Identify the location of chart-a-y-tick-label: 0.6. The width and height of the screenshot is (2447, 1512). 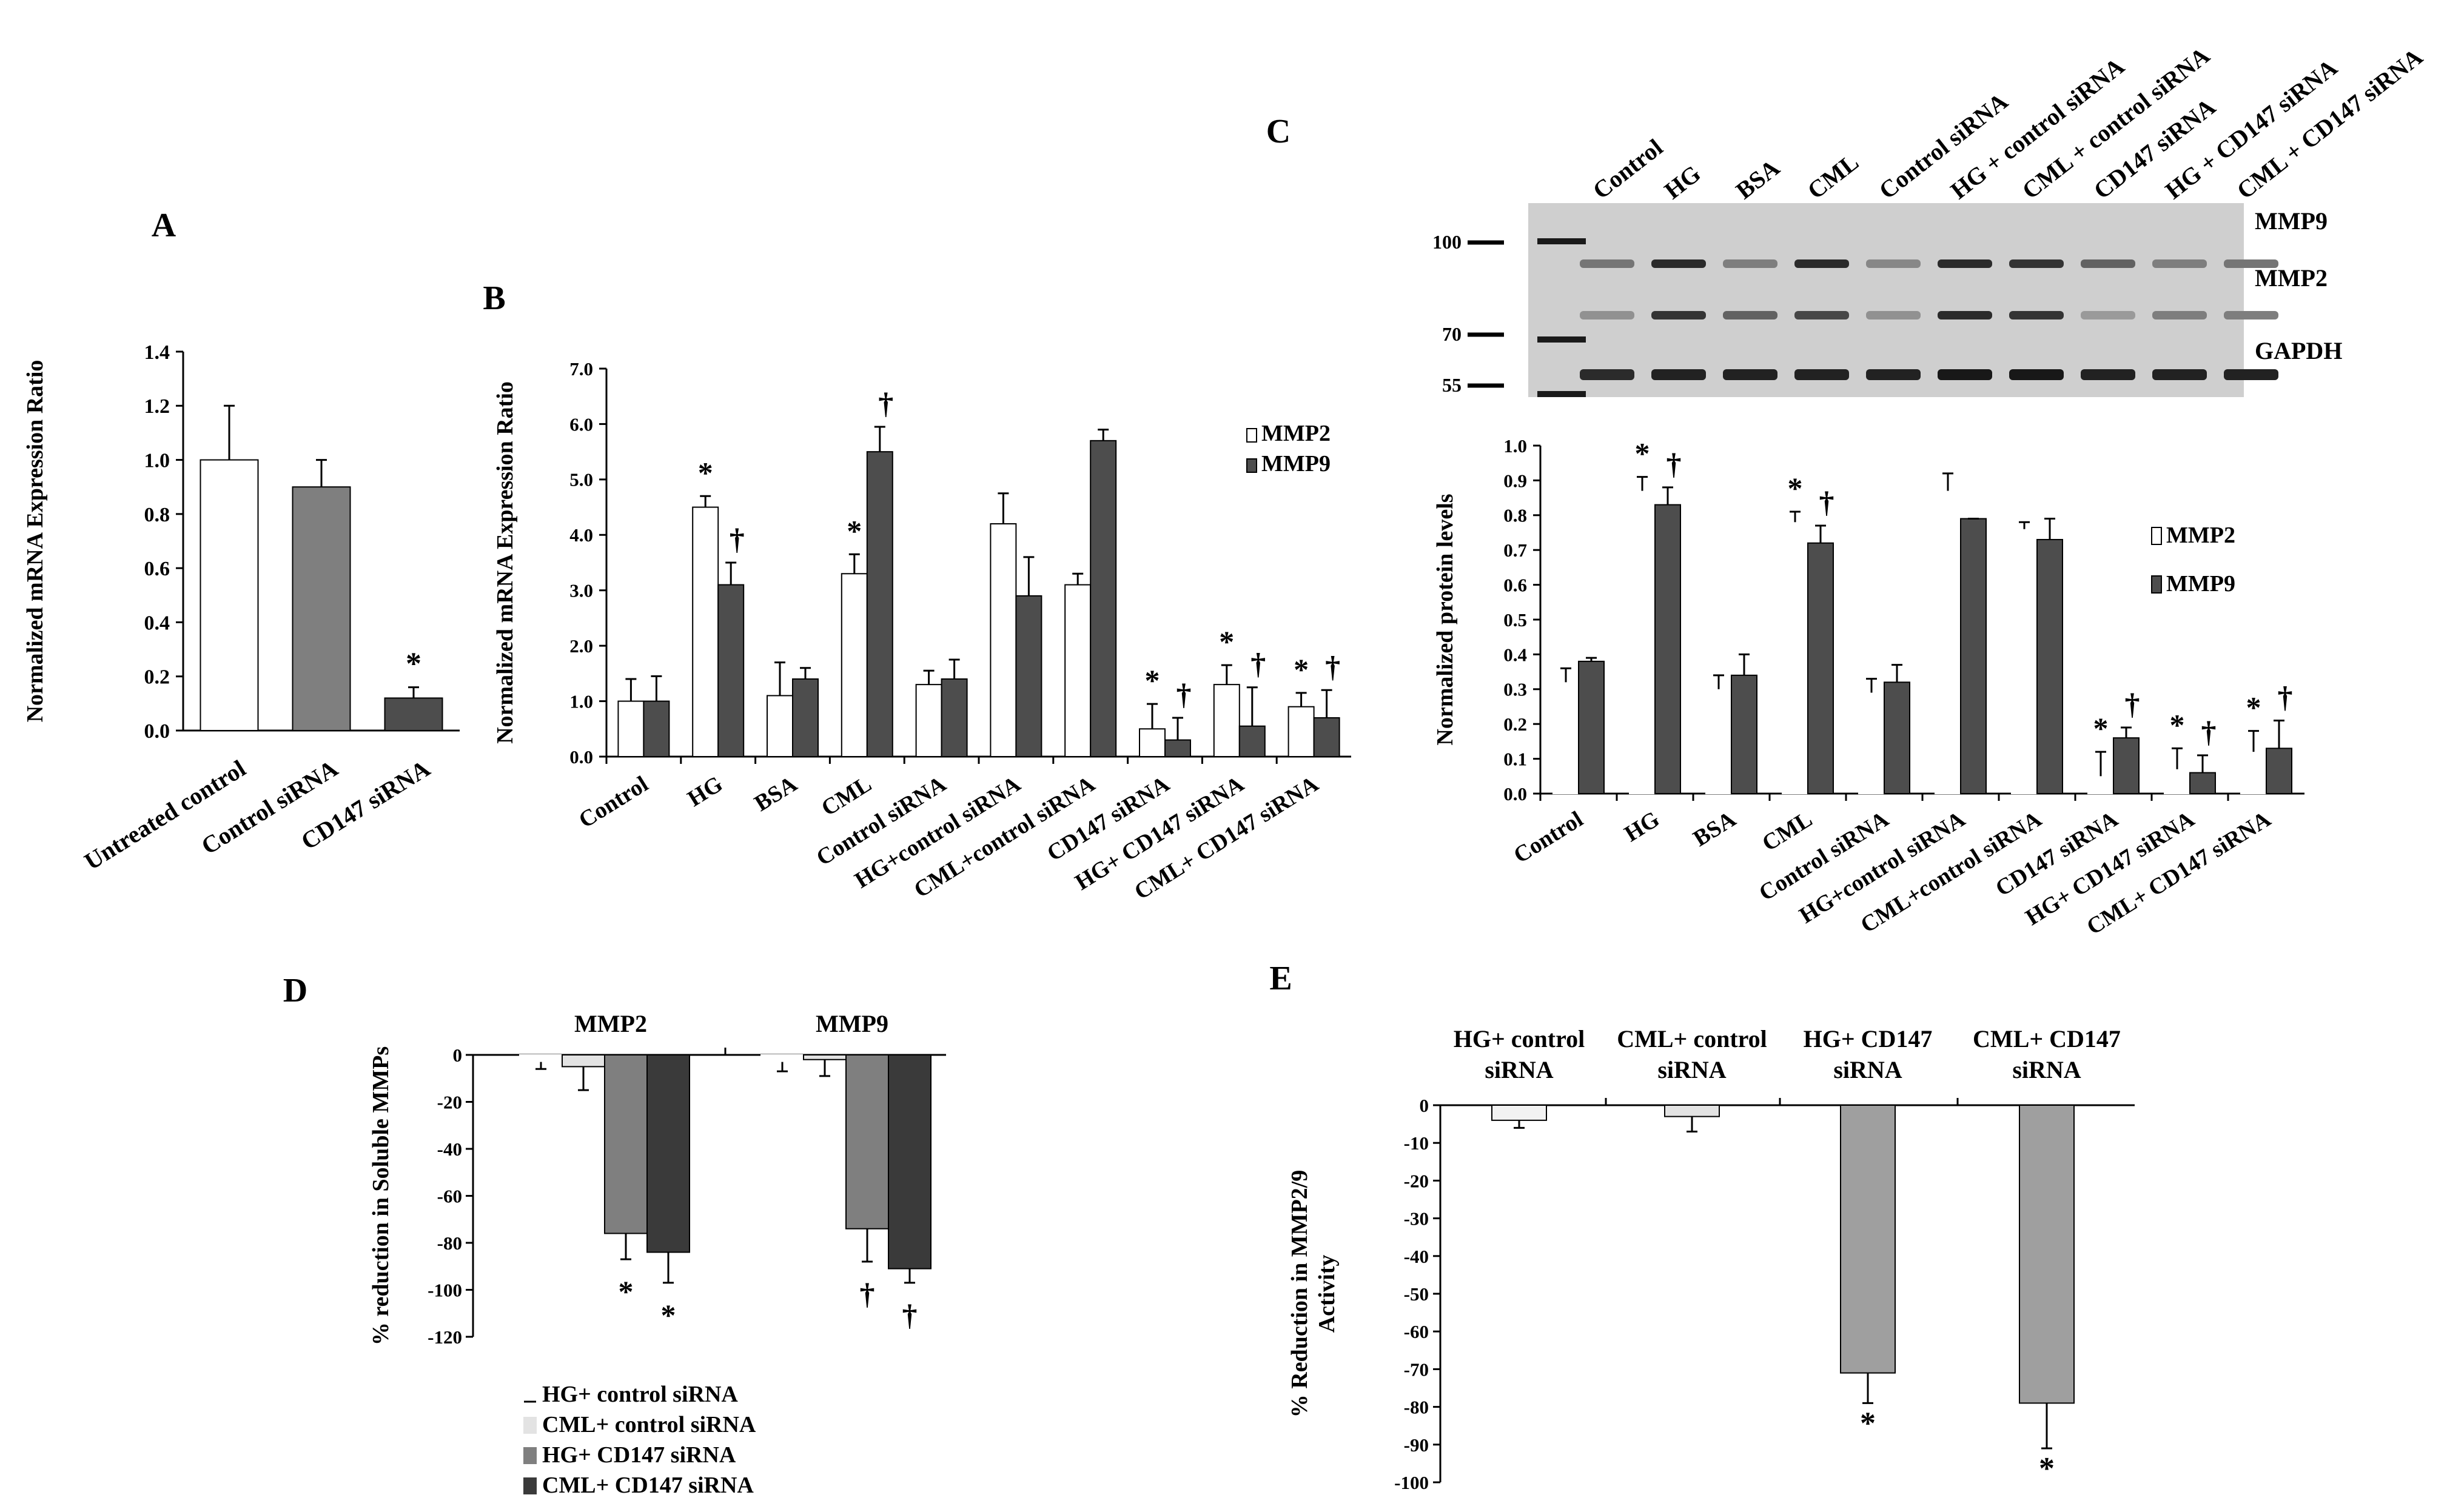
(157, 569).